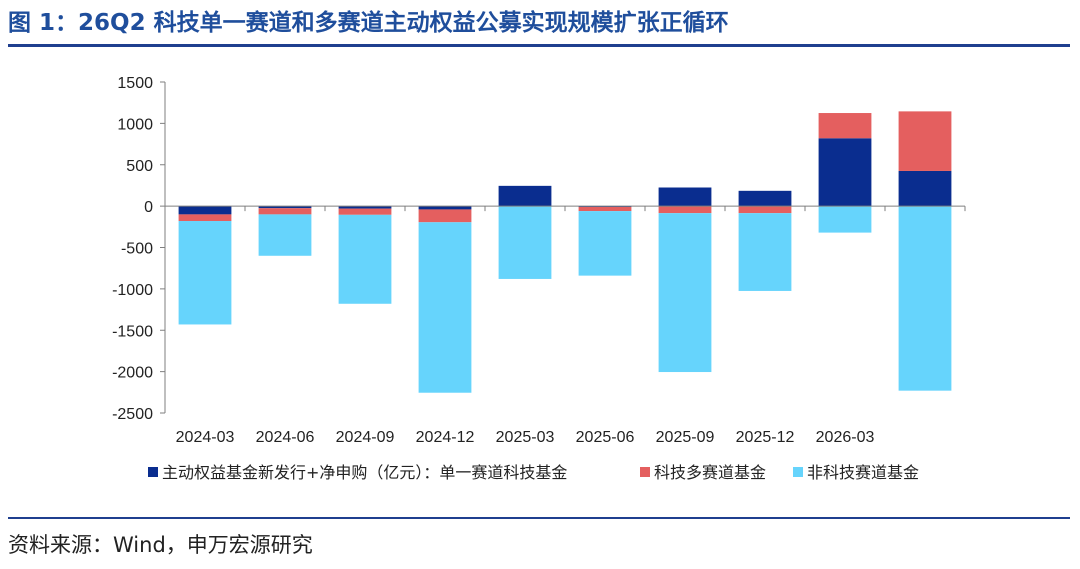  I want to click on x-tick-label: 2024-12, so click(445, 437).